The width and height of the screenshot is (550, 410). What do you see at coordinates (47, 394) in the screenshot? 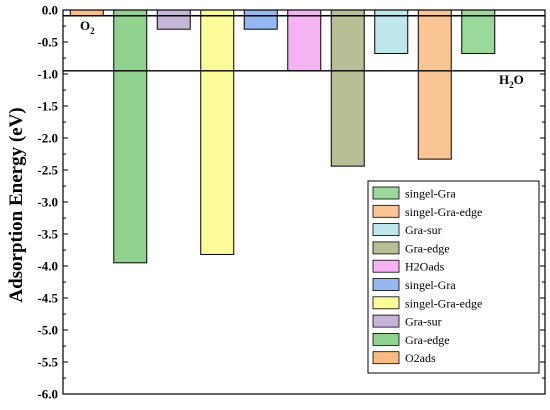
I see `y-tick-label: -6.0` at bounding box center [47, 394].